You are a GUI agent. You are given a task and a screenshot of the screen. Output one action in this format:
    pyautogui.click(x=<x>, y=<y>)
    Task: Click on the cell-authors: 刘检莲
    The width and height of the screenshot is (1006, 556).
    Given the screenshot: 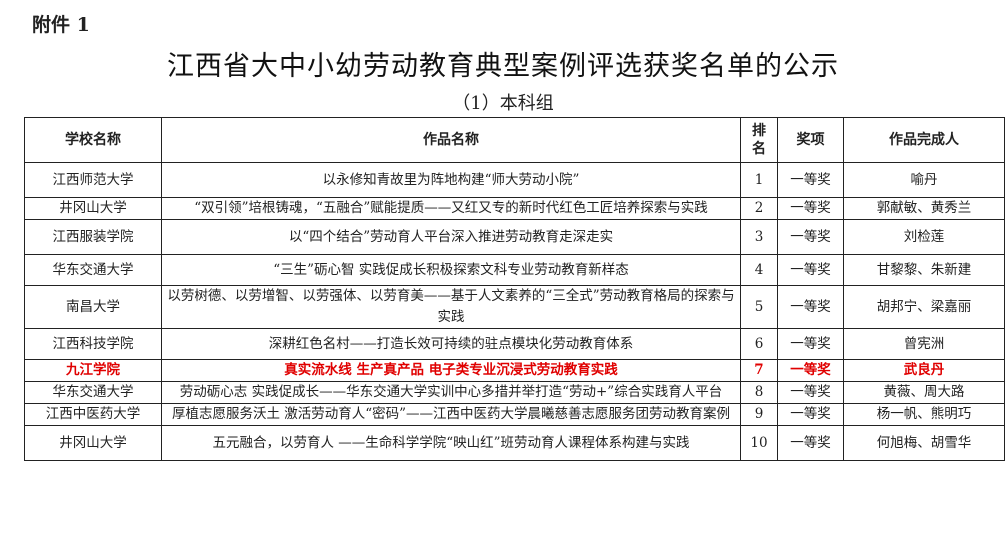 What is the action you would take?
    pyautogui.click(x=924, y=237)
    